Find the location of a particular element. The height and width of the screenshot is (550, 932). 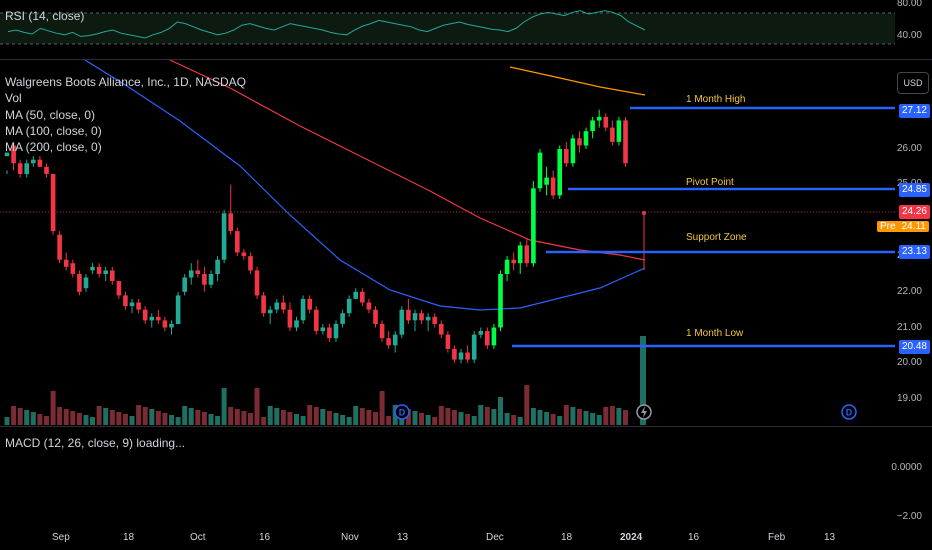

rsi-chart is located at coordinates (447, 27).